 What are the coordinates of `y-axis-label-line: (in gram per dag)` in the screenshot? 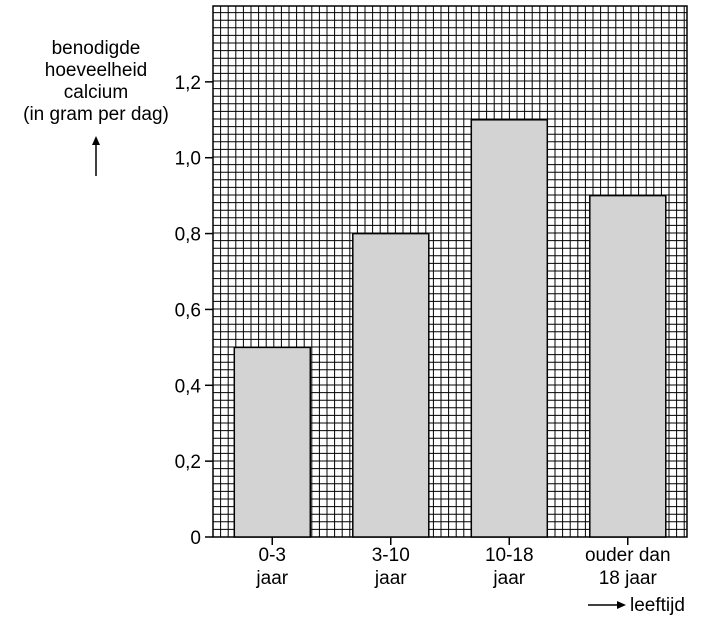 It's located at (96, 114).